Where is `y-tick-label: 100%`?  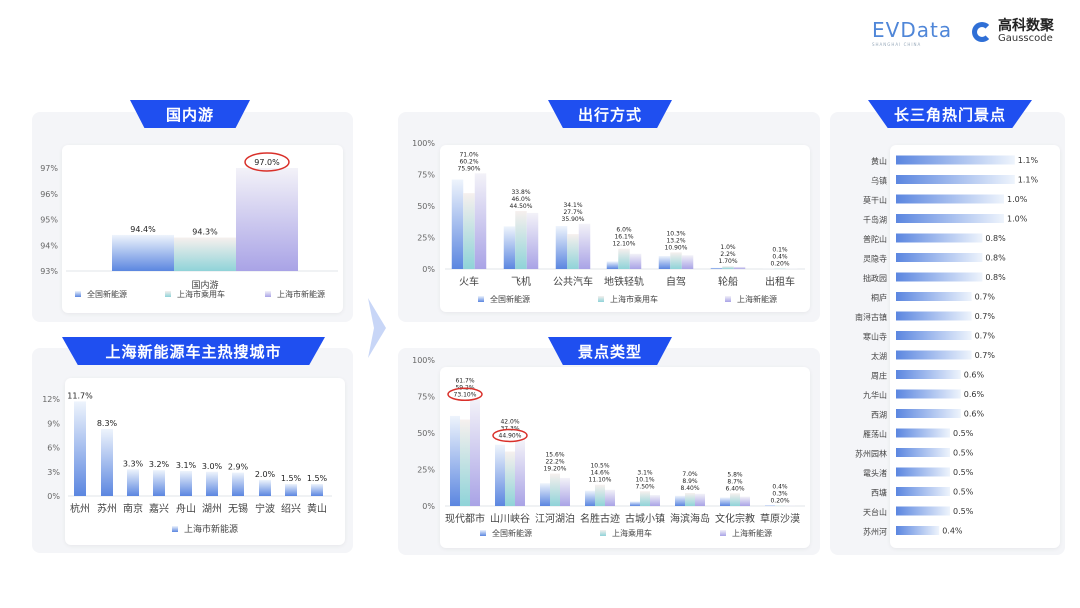
y-tick-label: 100% is located at coordinates (423, 360).